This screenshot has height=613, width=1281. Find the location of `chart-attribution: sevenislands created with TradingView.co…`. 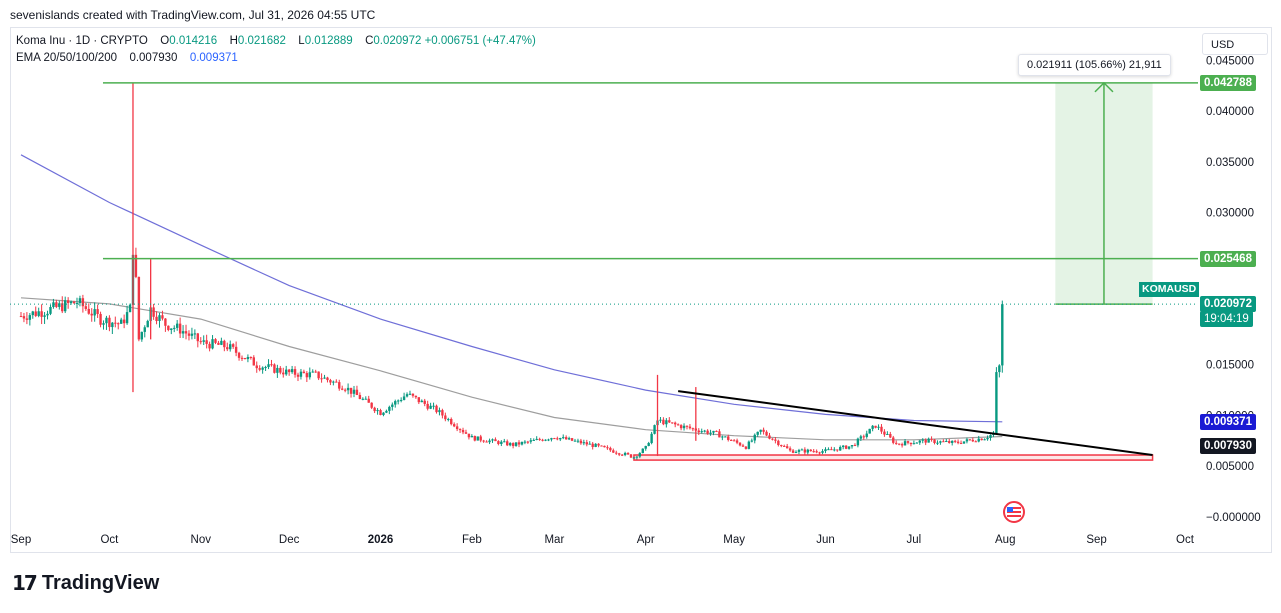

chart-attribution: sevenislands created with TradingView.co… is located at coordinates (193, 15).